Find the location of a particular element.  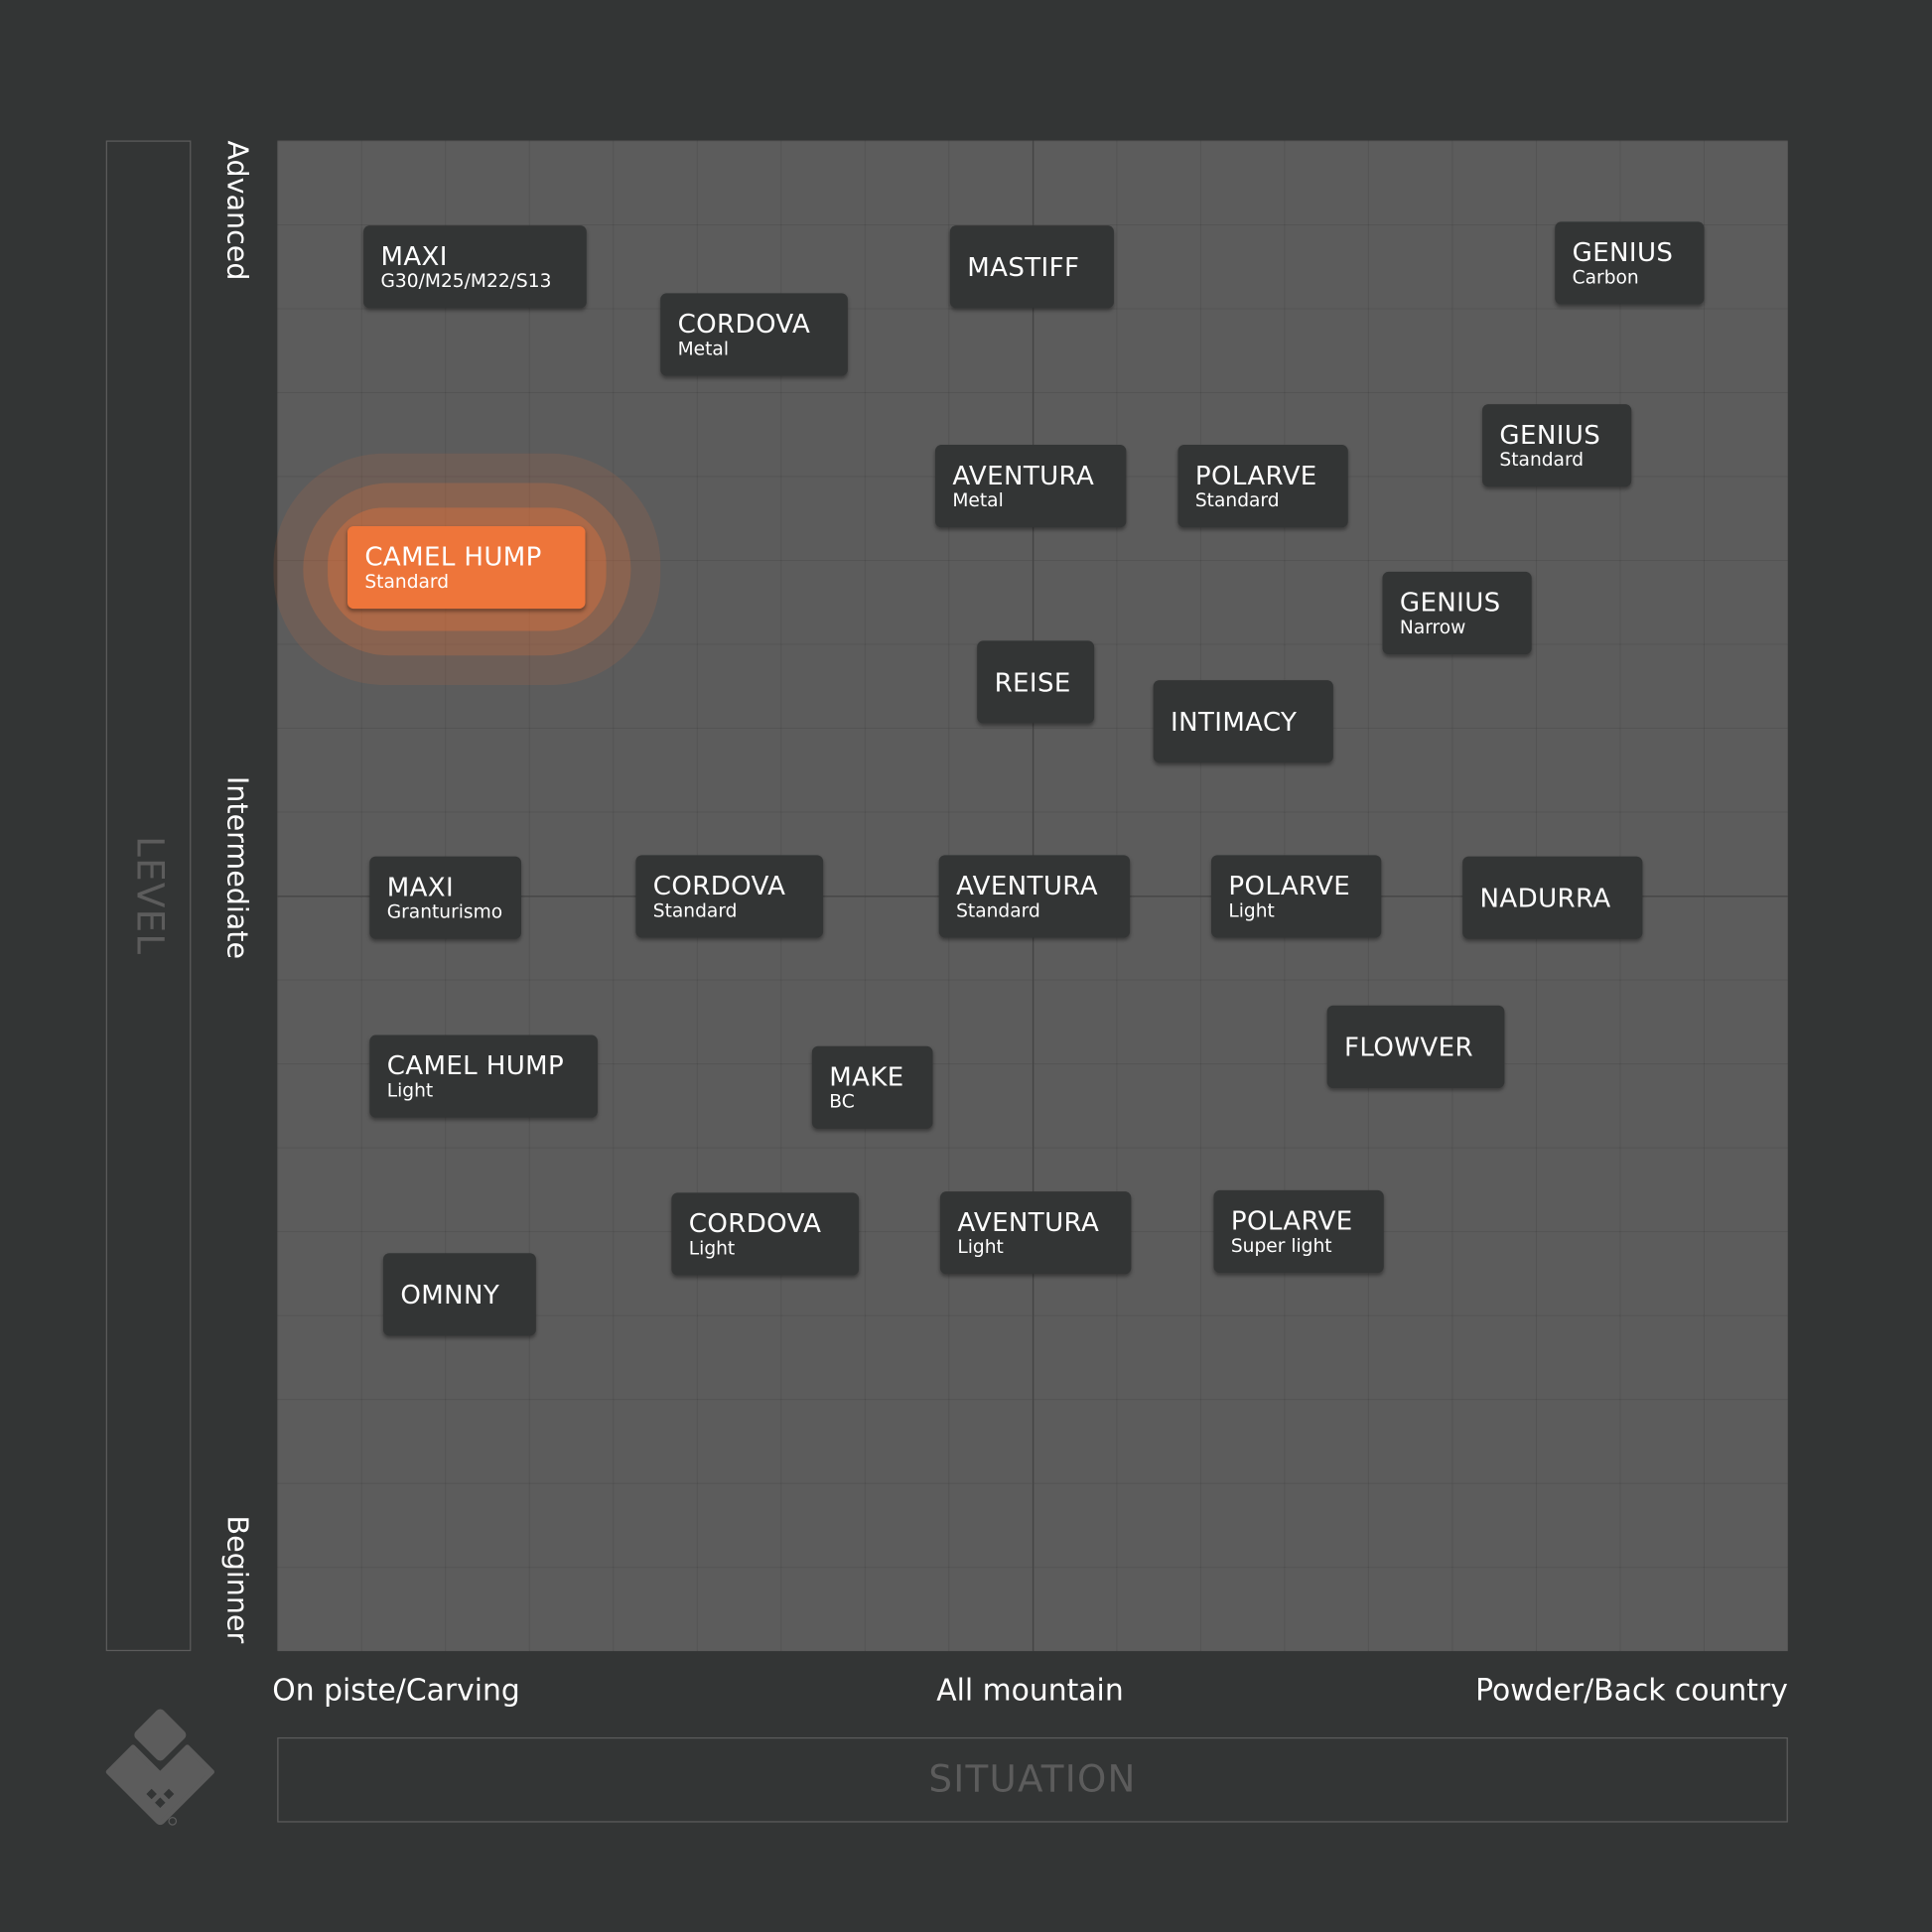

product-card: OMNNY is located at coordinates (459, 1294).